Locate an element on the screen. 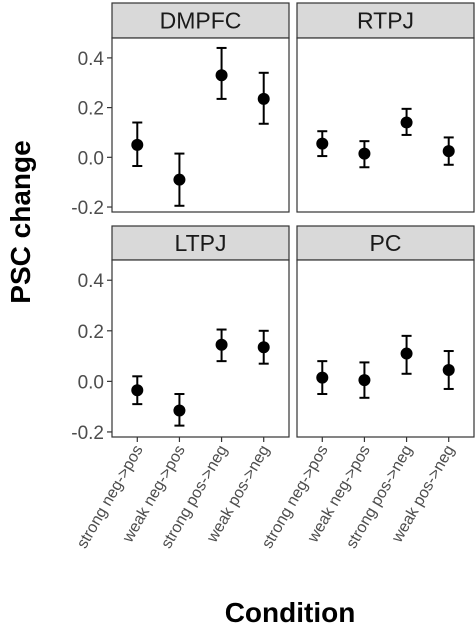 The height and width of the screenshot is (631, 475). panel-frame-dmpfc is located at coordinates (200, 125).